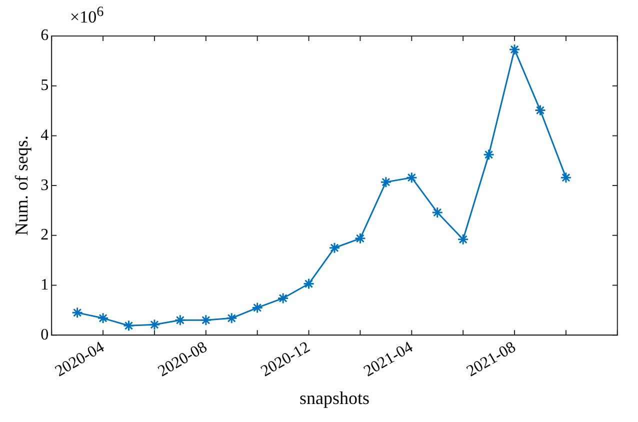  I want to click on y-tick-label: 4, so click(44, 135).